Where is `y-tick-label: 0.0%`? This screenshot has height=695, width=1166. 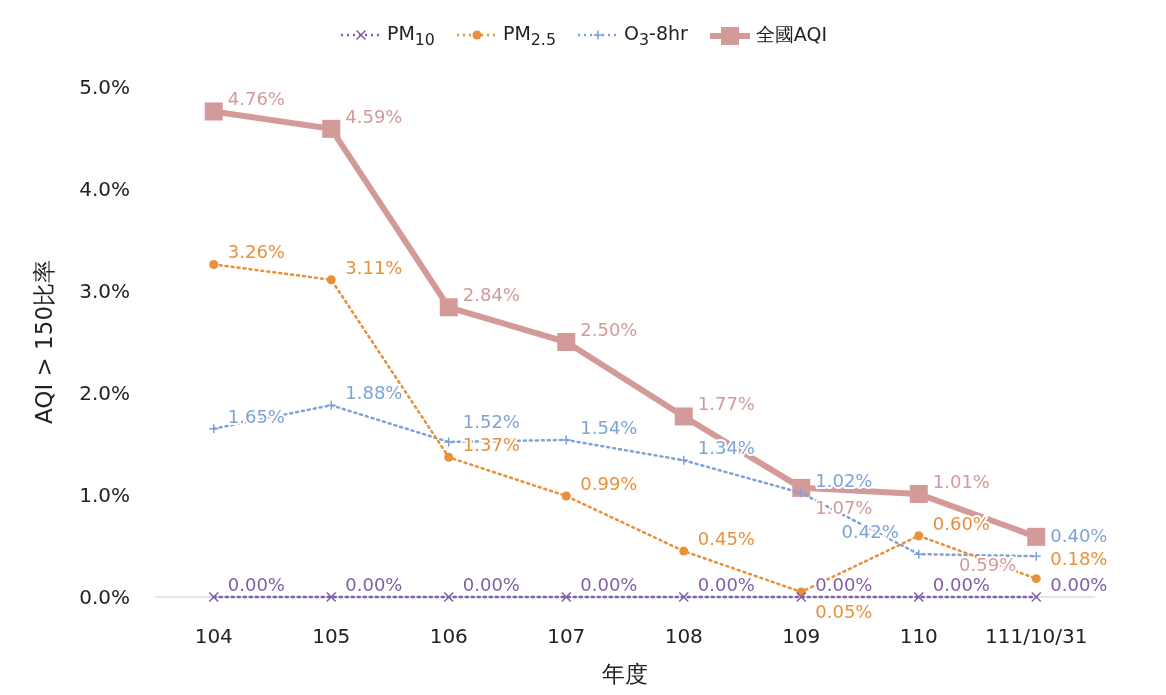
y-tick-label: 0.0% is located at coordinates (104, 597).